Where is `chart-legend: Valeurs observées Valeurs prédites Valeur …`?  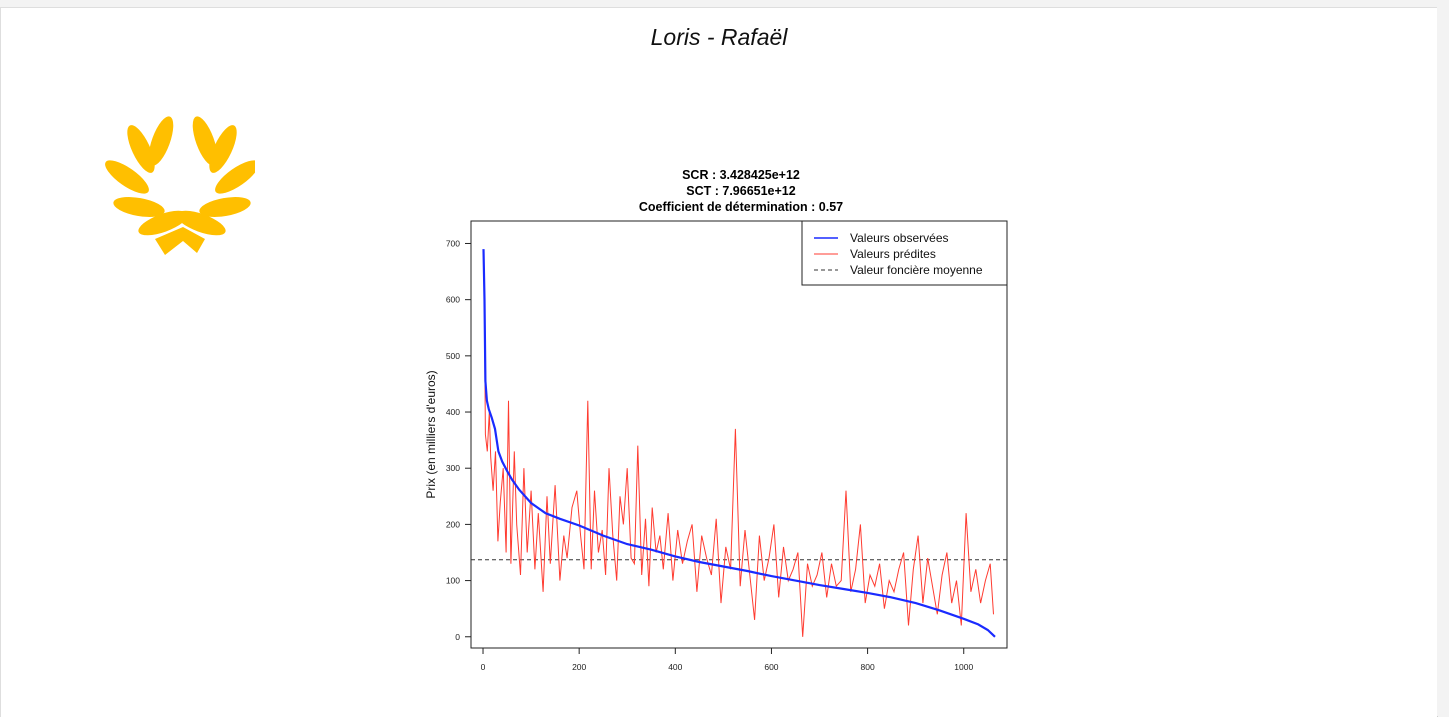
chart-legend: Valeurs observées Valeurs prédites Valeur … is located at coordinates (904, 253).